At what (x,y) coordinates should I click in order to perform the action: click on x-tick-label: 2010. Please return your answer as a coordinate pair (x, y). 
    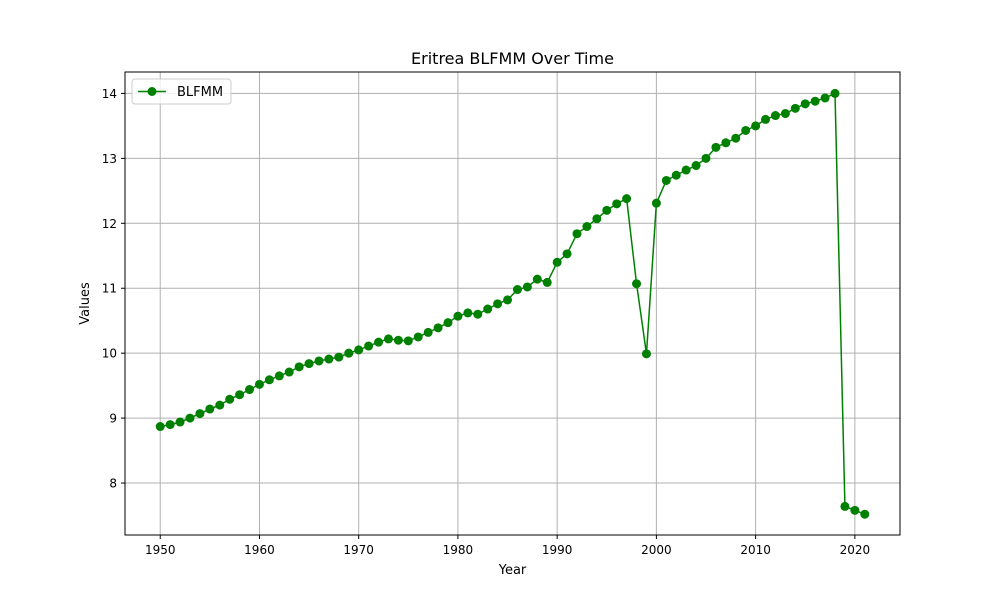
    Looking at the image, I should click on (755, 550).